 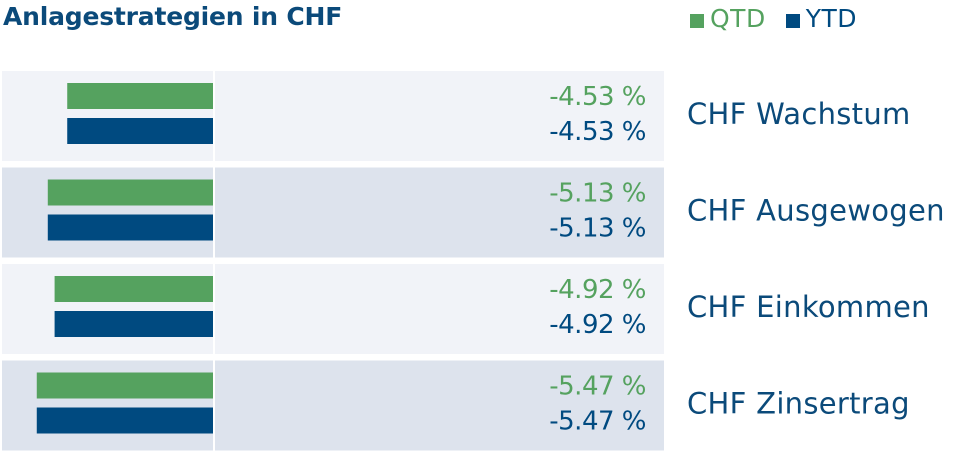 What do you see at coordinates (134, 324) in the screenshot?
I see `bar-ytd-chf-einkommen` at bounding box center [134, 324].